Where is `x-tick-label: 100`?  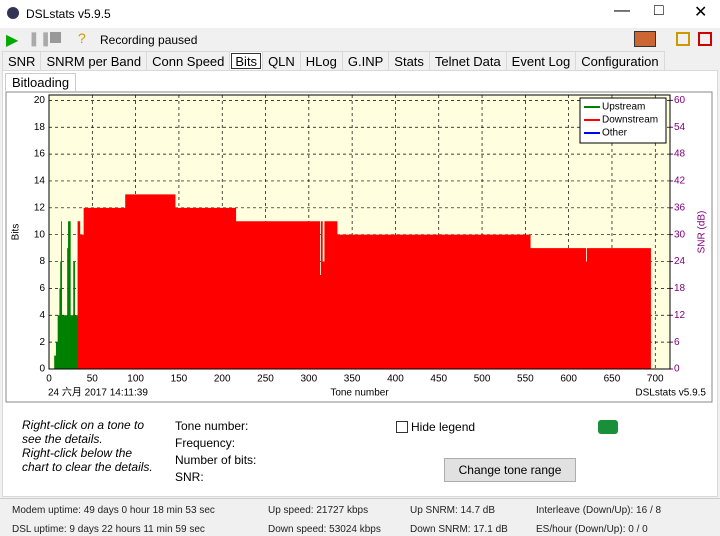 x-tick-label: 100 is located at coordinates (135, 379).